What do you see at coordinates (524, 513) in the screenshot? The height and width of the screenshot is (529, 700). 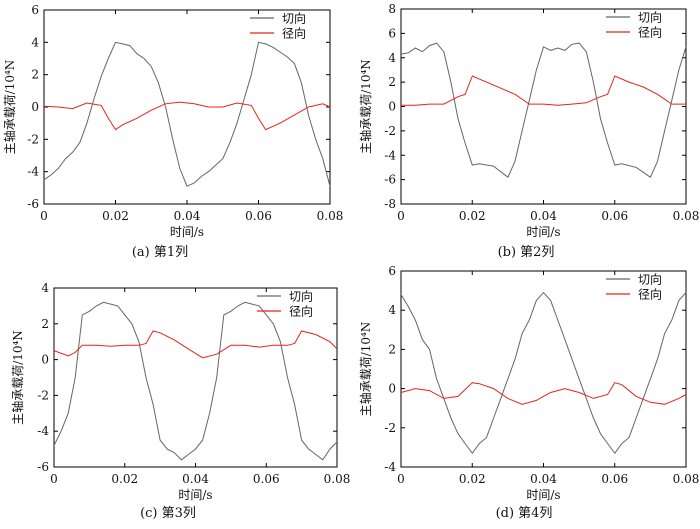 I see `panel-caption: (d) 第4列` at bounding box center [524, 513].